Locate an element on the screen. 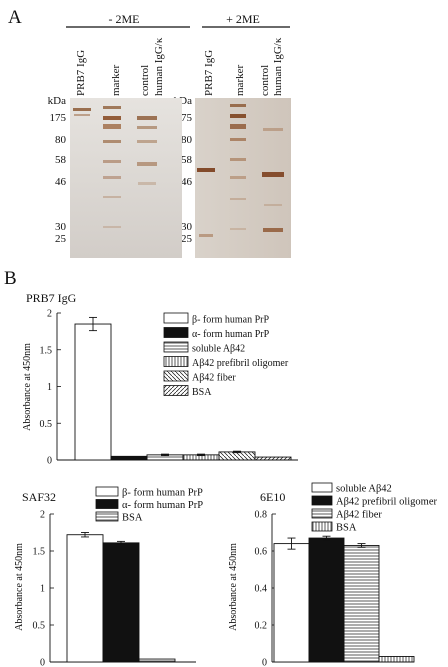  gel-left-background is located at coordinates (126, 178).